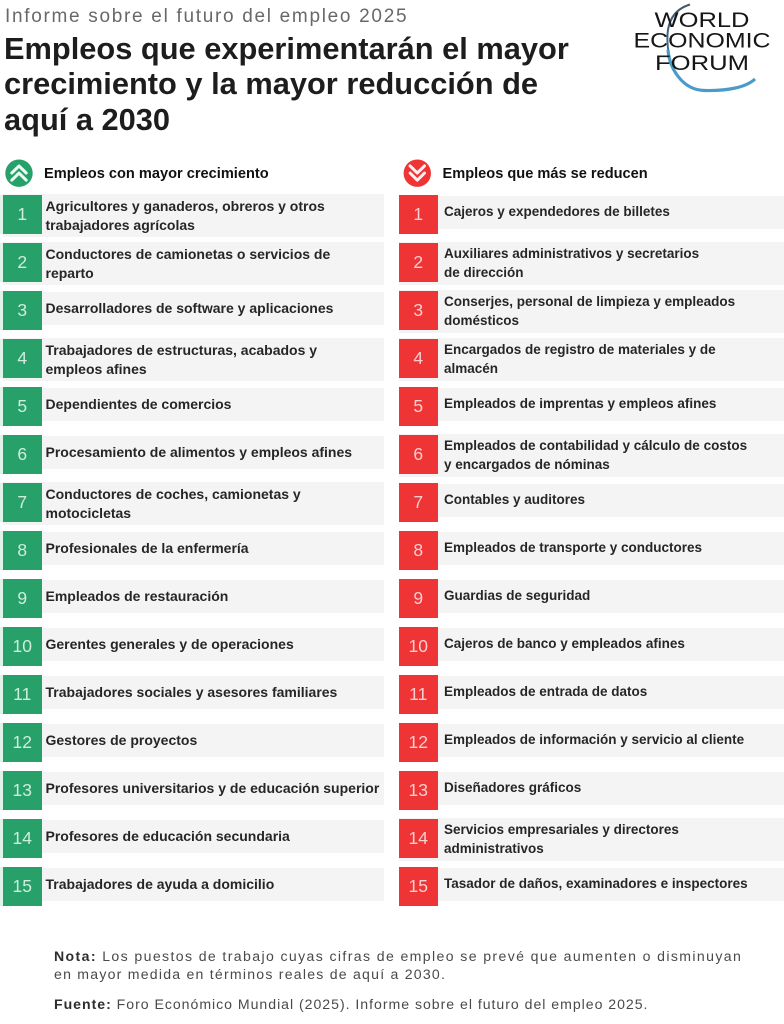 The image size is (784, 1024). What do you see at coordinates (702, 63) in the screenshot?
I see `svg-text: FORUM` at bounding box center [702, 63].